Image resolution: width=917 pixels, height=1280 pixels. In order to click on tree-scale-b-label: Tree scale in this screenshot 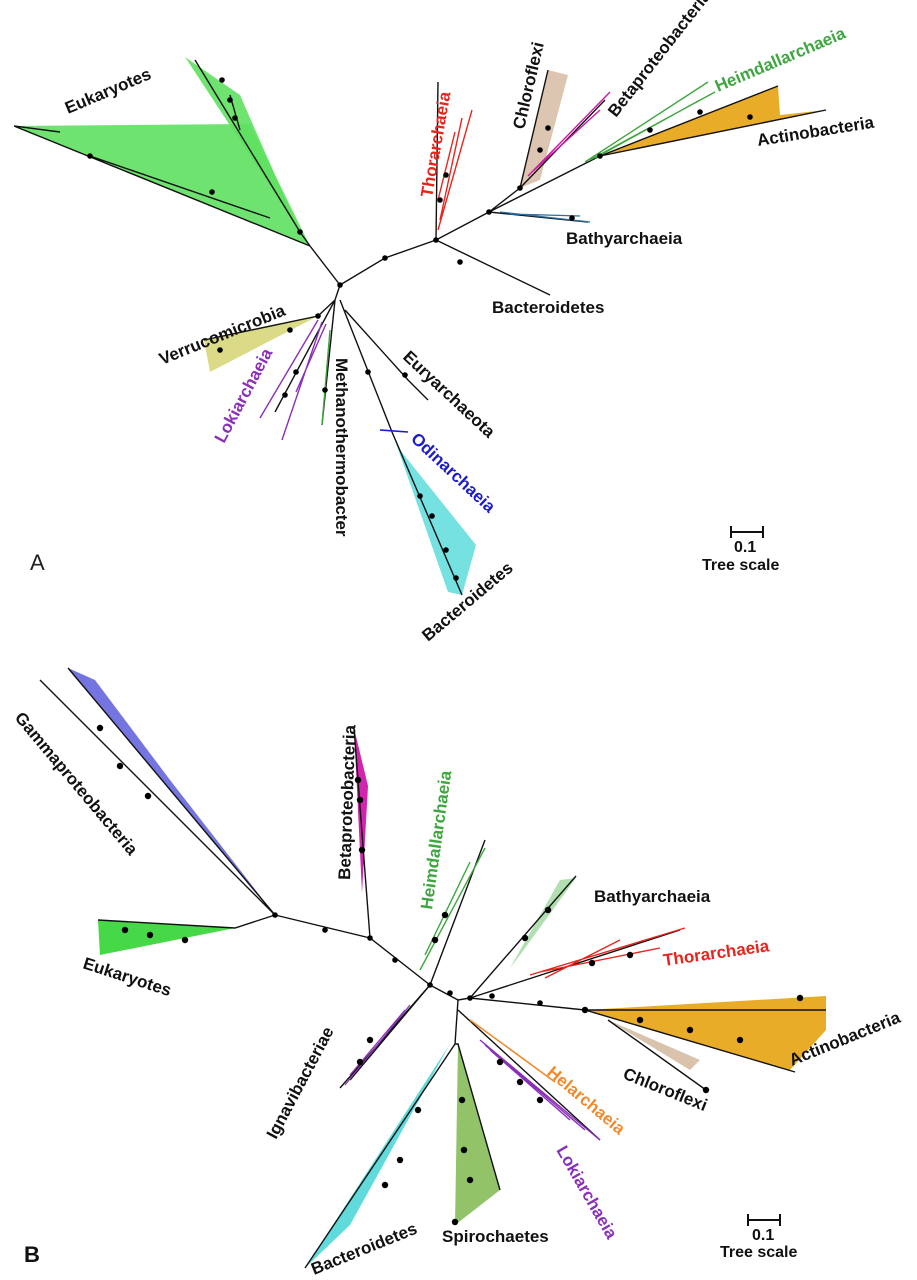, I will do `click(759, 1252)`.